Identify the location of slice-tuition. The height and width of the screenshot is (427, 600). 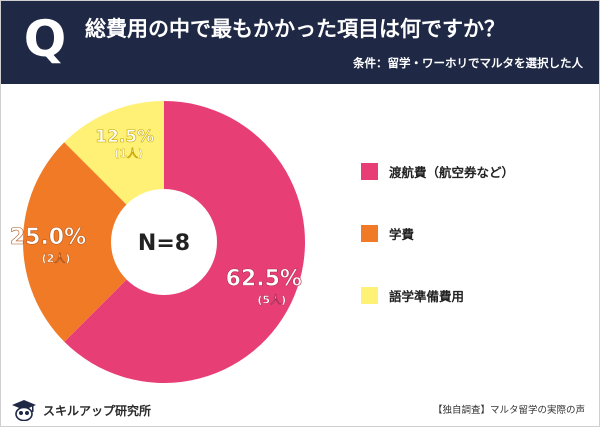
(94, 242).